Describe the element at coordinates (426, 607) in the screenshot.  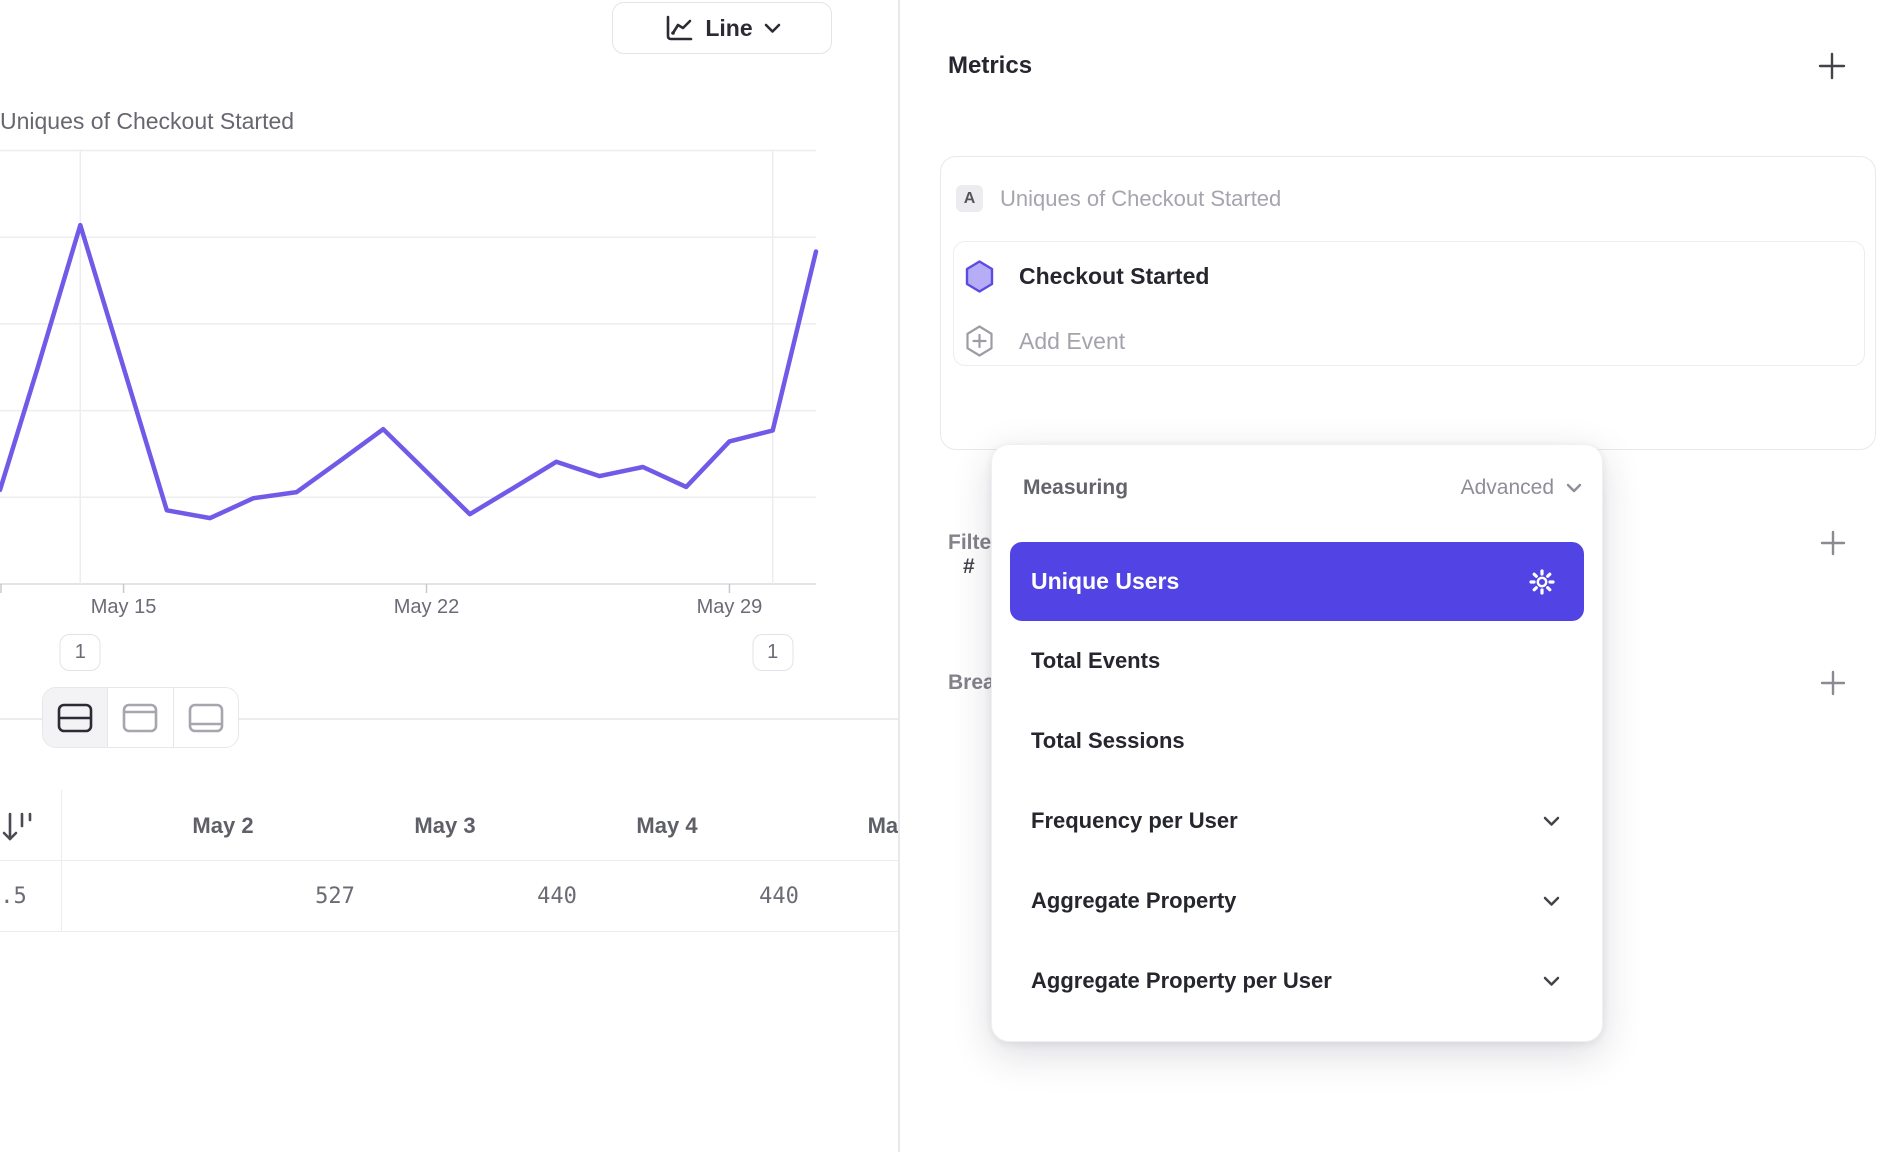
I see `x-tick-label: May 22` at that location.